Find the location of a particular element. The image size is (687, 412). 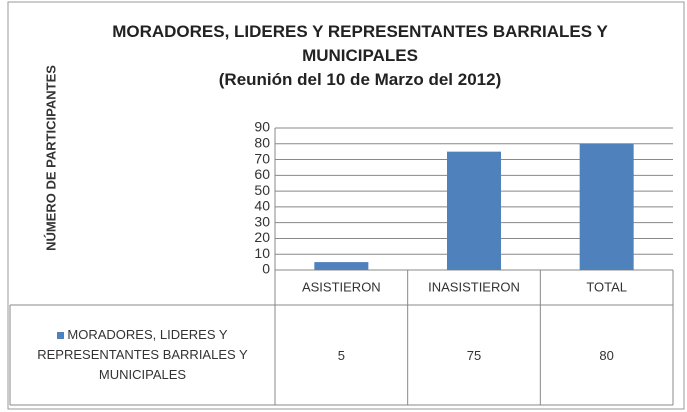

chart-subtitle: (Reunión del 10 de Marzo del 2012) is located at coordinates (360, 79).